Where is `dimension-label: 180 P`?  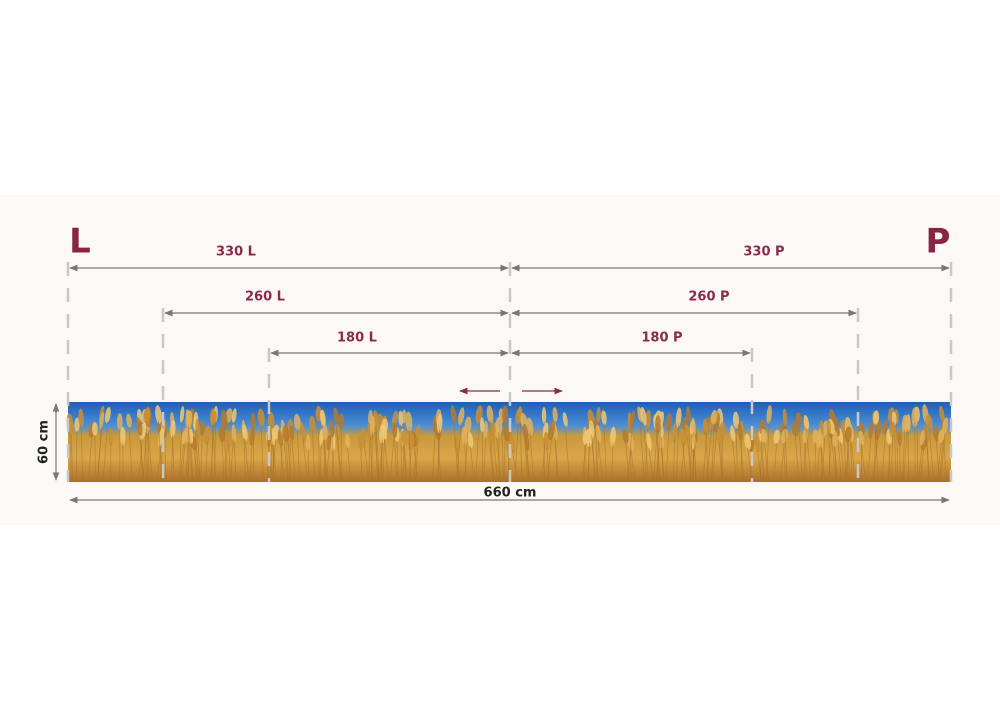
dimension-label: 180 P is located at coordinates (661, 338).